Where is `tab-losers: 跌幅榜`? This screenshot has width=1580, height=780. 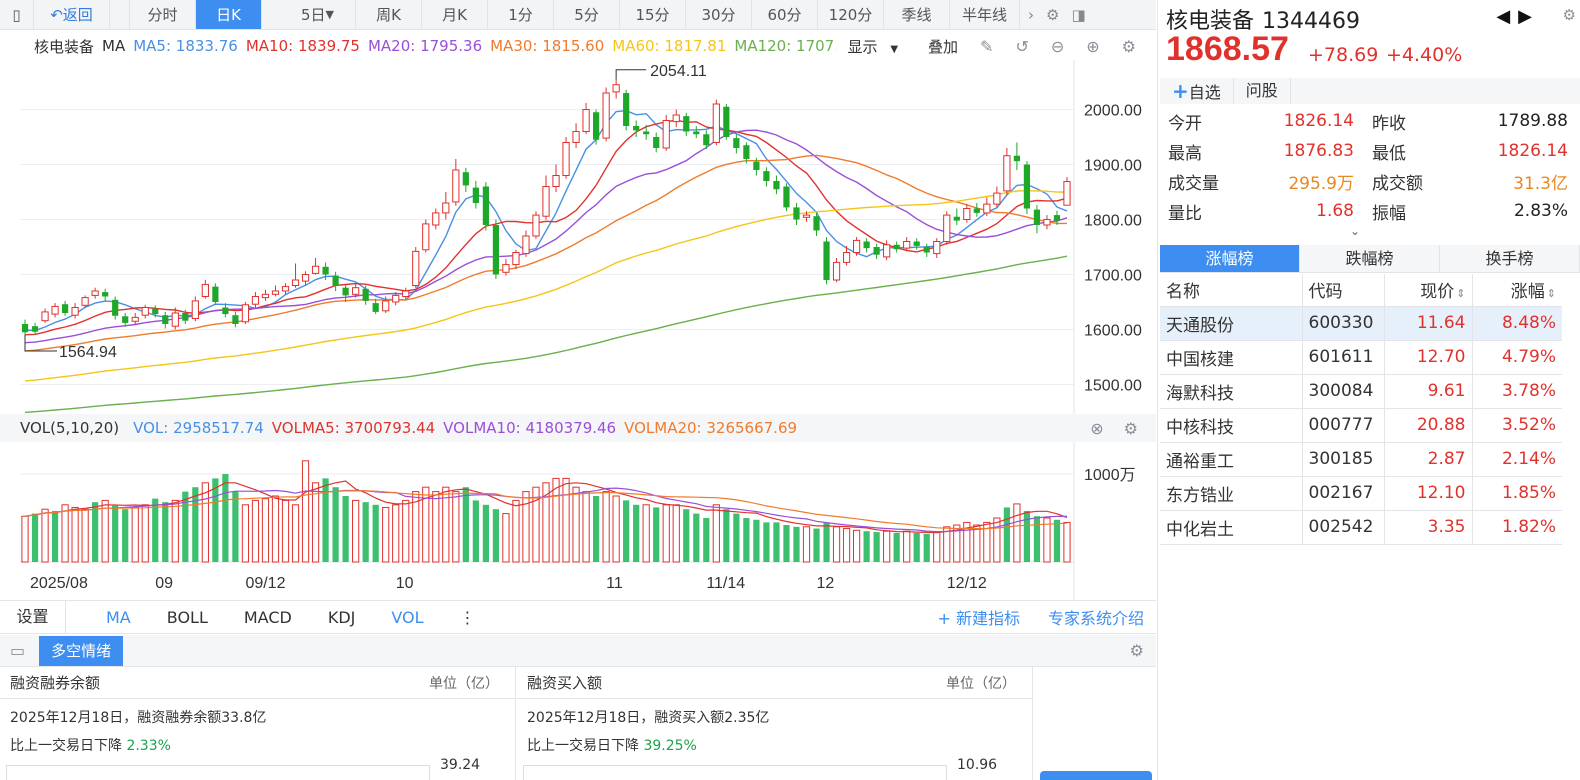 tab-losers: 跌幅榜 is located at coordinates (1370, 258).